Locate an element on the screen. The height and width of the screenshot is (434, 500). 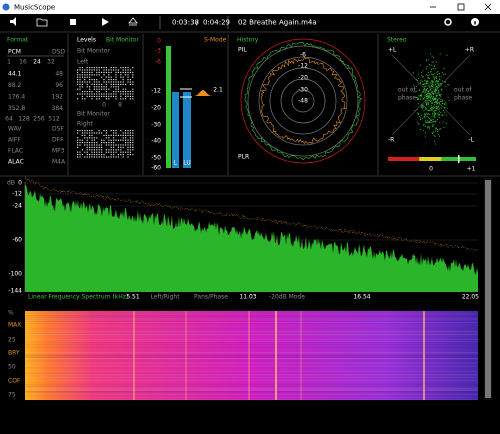
history-ring is located at coordinates (303, 101).